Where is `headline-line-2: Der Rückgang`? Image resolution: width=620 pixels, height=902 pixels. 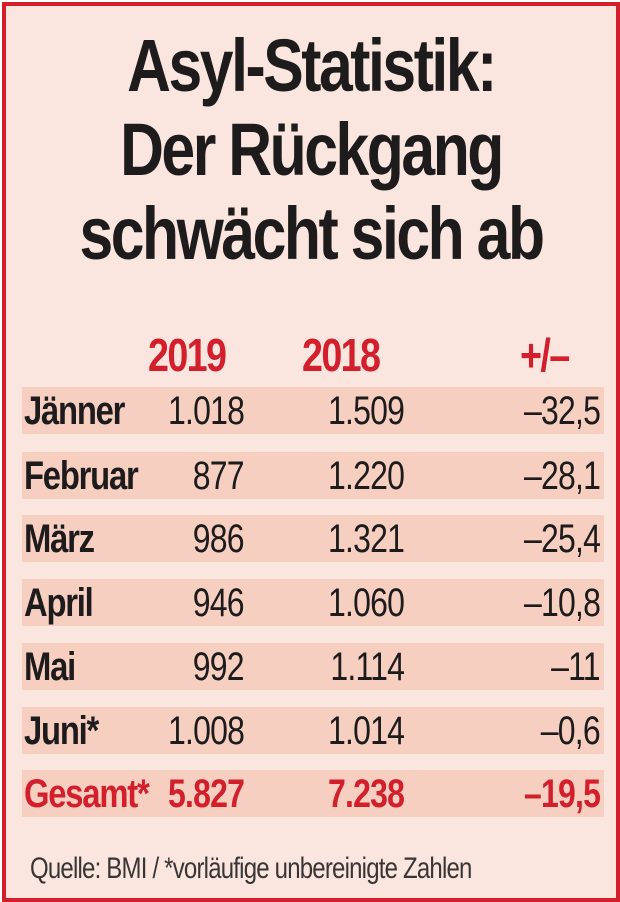 headline-line-2: Der Rückgang is located at coordinates (312, 149).